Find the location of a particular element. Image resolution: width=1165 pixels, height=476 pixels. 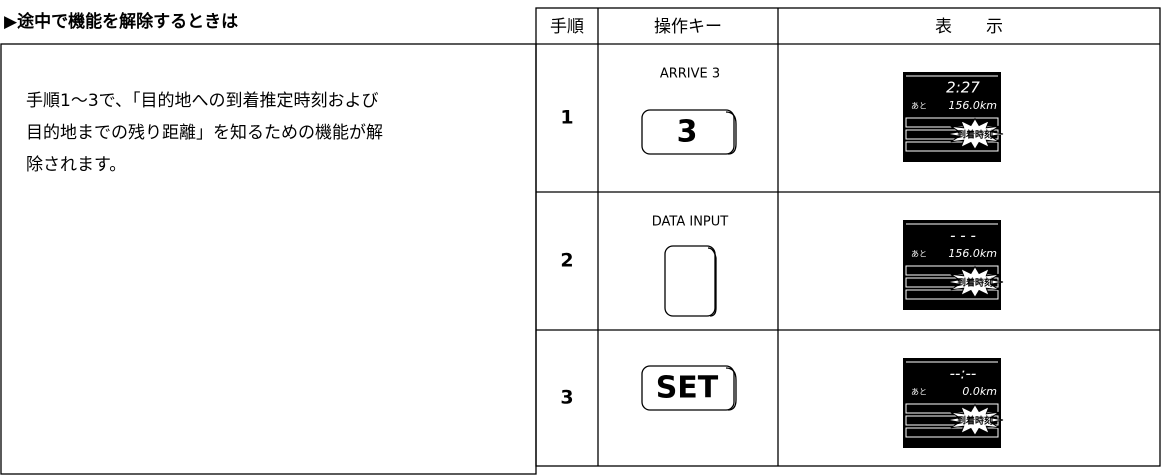

key-text: 3 is located at coordinates (687, 132).